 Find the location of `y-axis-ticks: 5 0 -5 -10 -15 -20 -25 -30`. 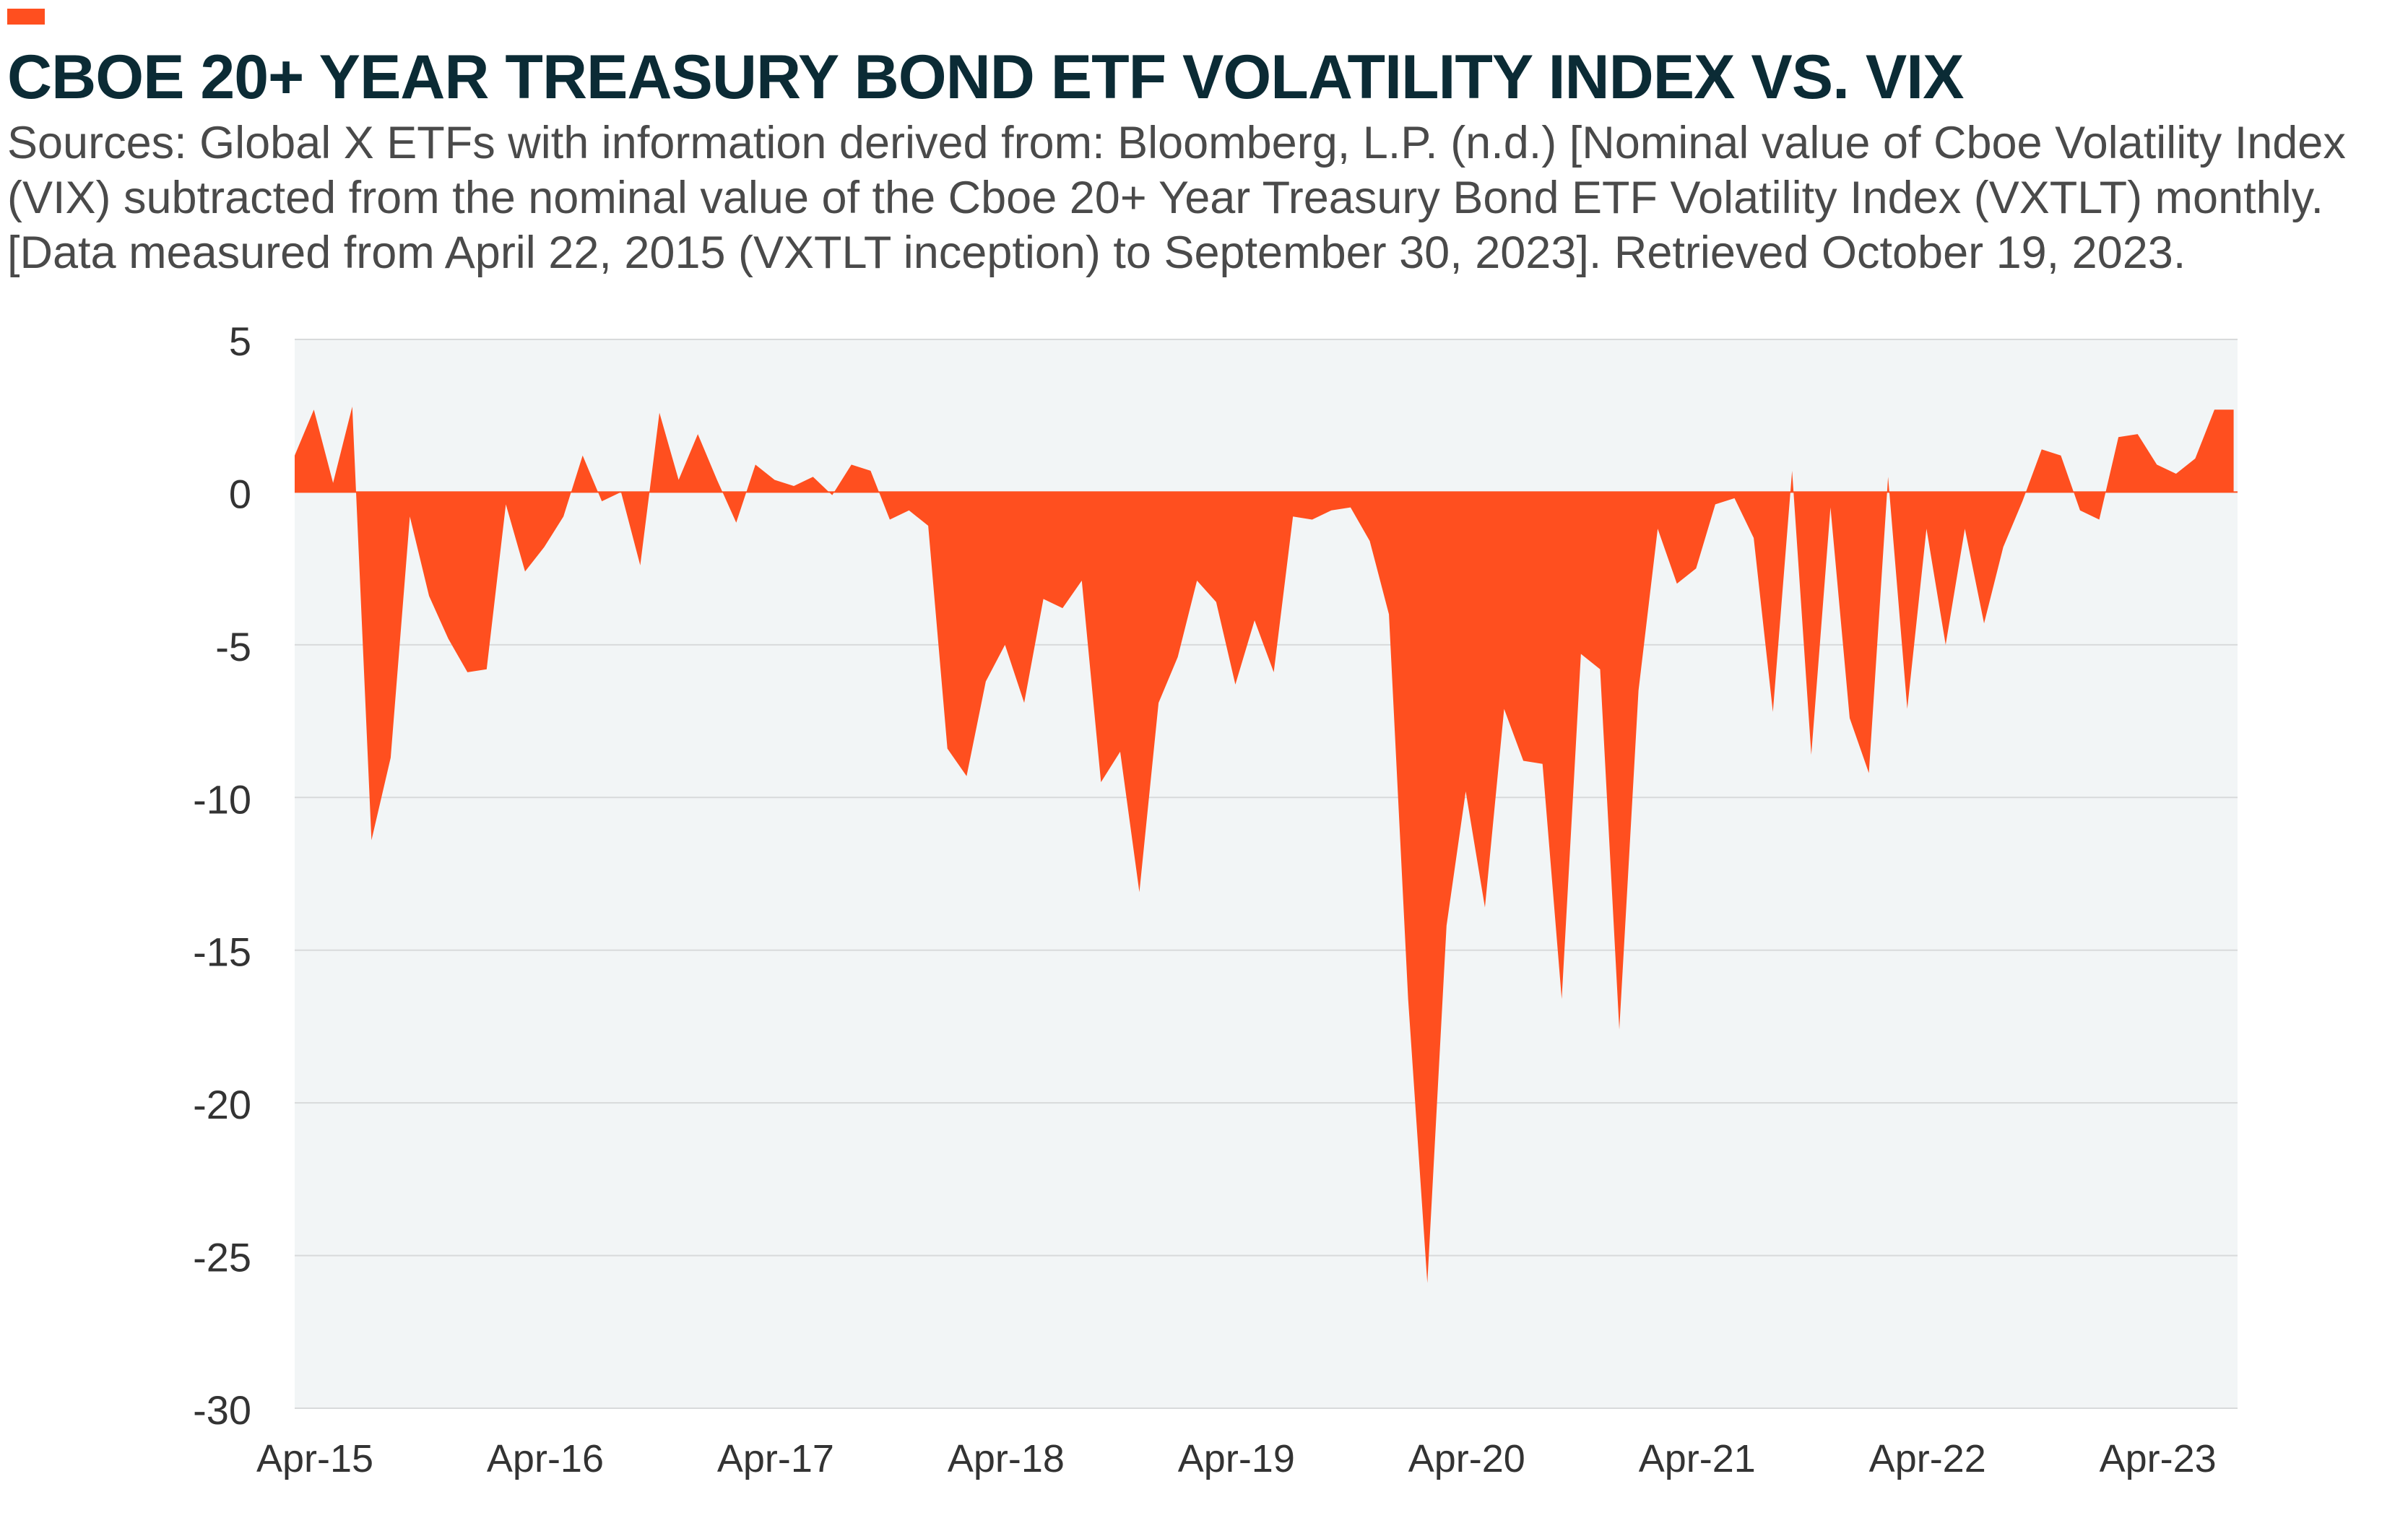

y-axis-ticks: 5 0 -5 -10 -15 -20 -25 -30 is located at coordinates (222, 876).